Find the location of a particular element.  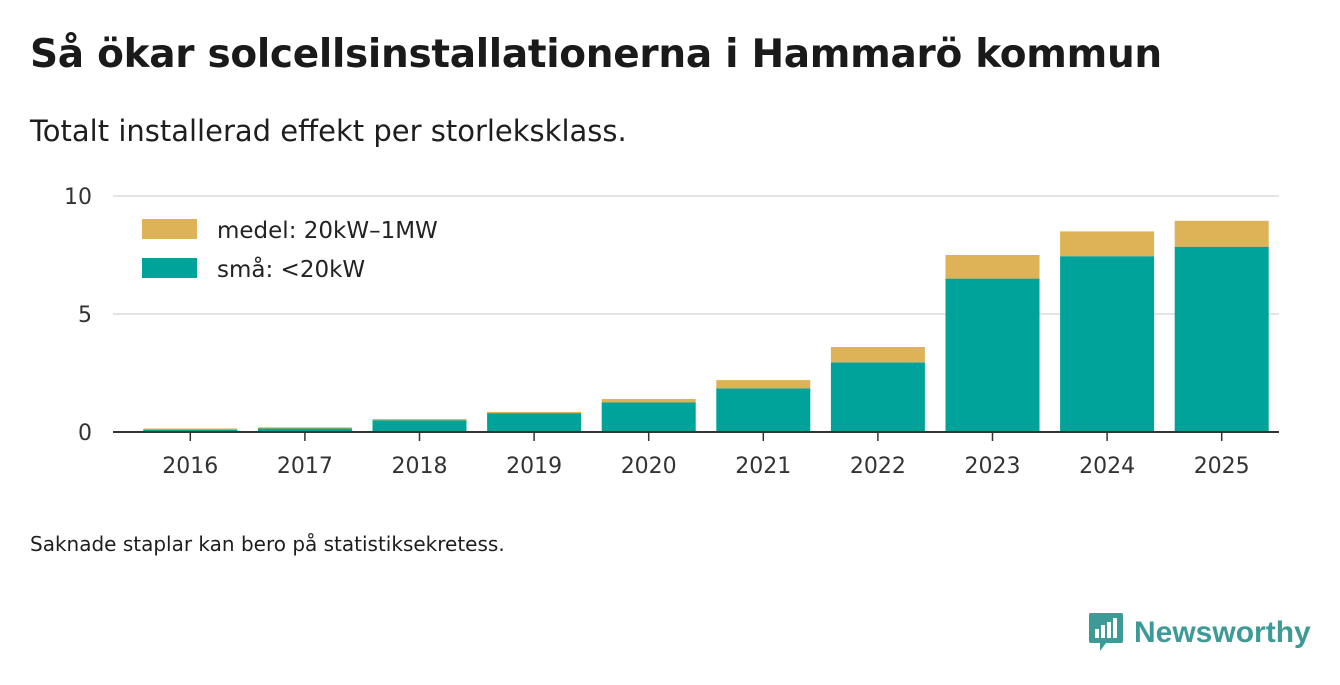

x-tick-label: 2019 is located at coordinates (534, 466).